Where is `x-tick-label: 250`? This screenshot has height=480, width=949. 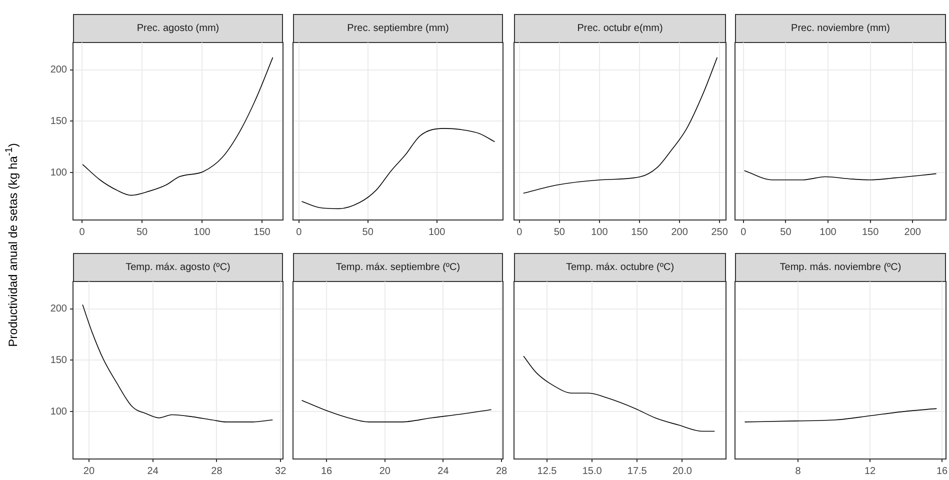 x-tick-label: 250 is located at coordinates (719, 232).